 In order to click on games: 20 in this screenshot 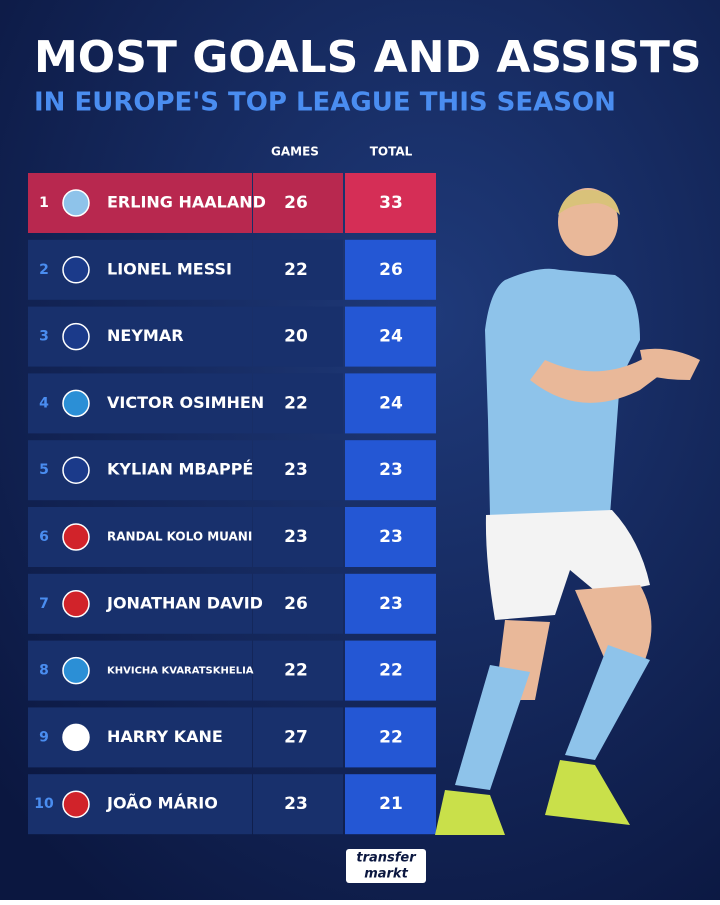, I will do `click(296, 337)`.